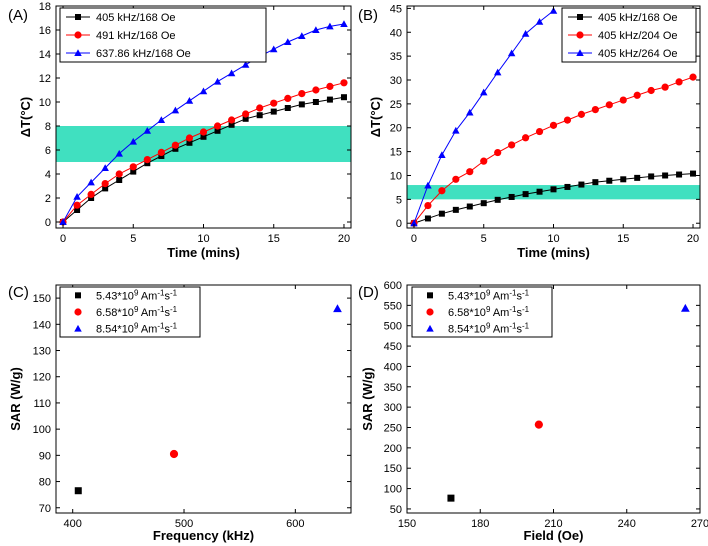 Image resolution: width=708 pixels, height=546 pixels. Describe the element at coordinates (73, 524) in the screenshot. I see `x-tick-label: 400` at that location.